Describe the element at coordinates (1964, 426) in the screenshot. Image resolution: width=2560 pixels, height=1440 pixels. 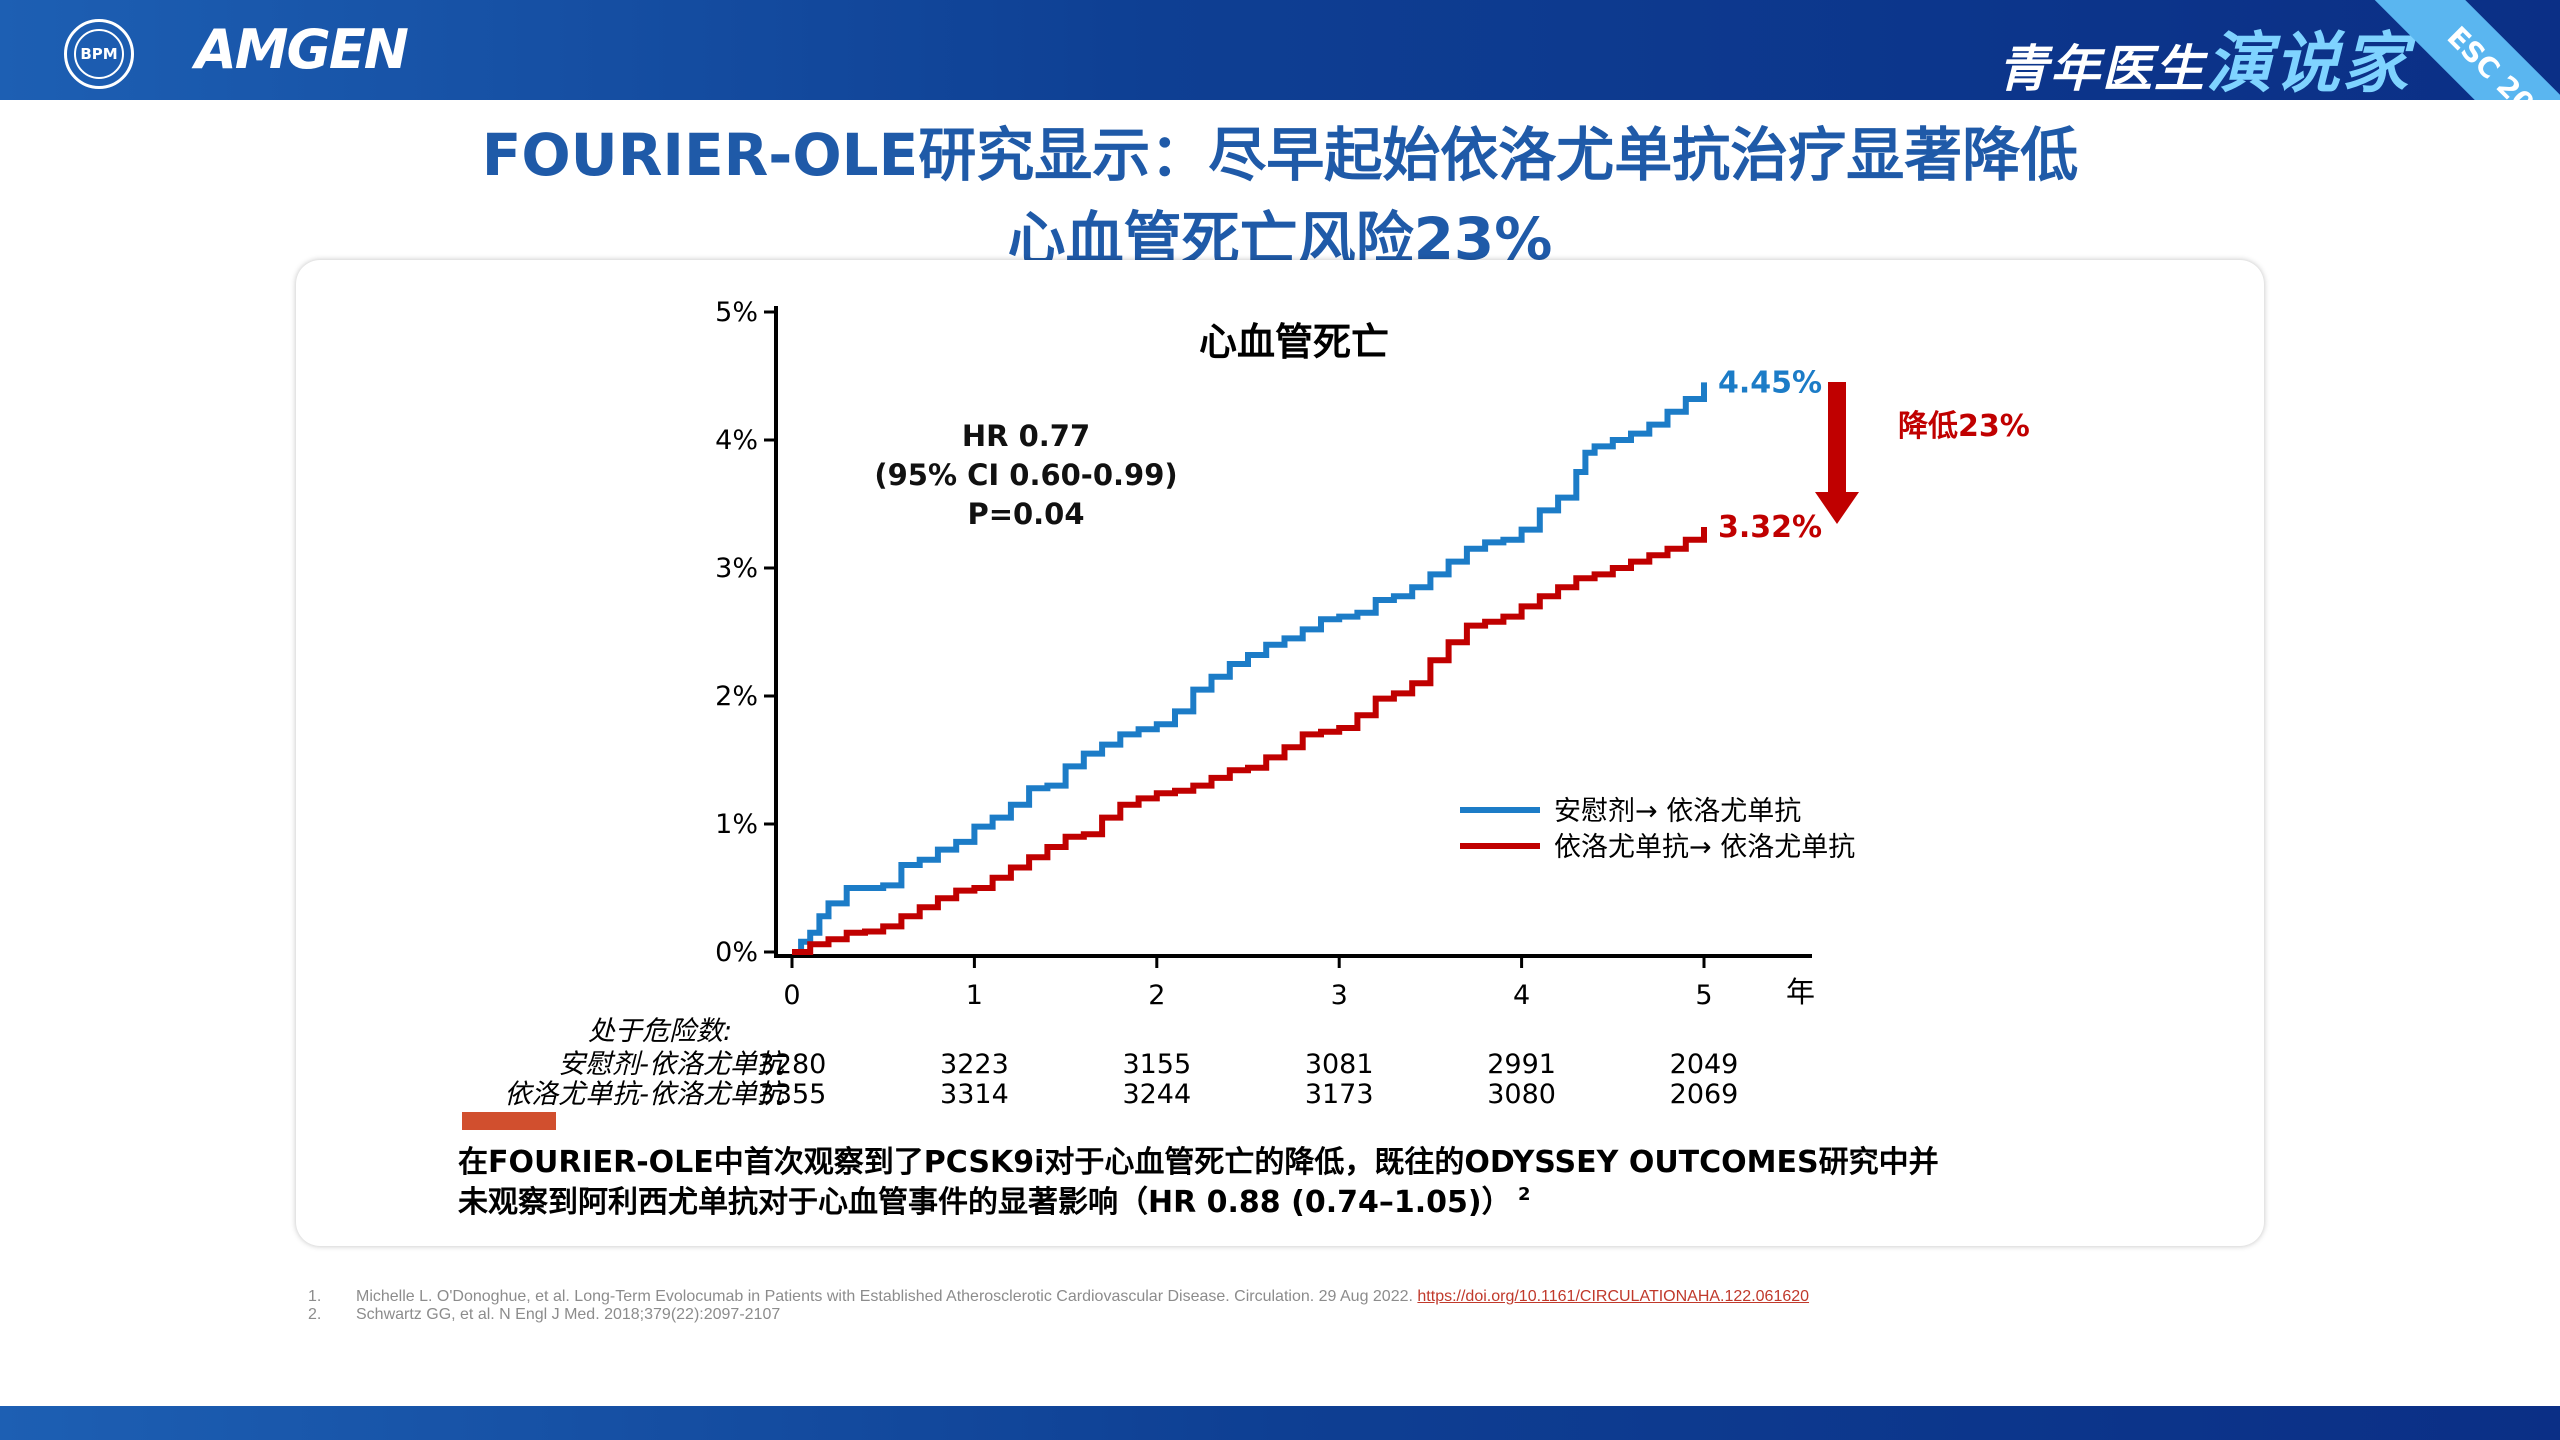
I see `reduction-label: 降低23%` at that location.